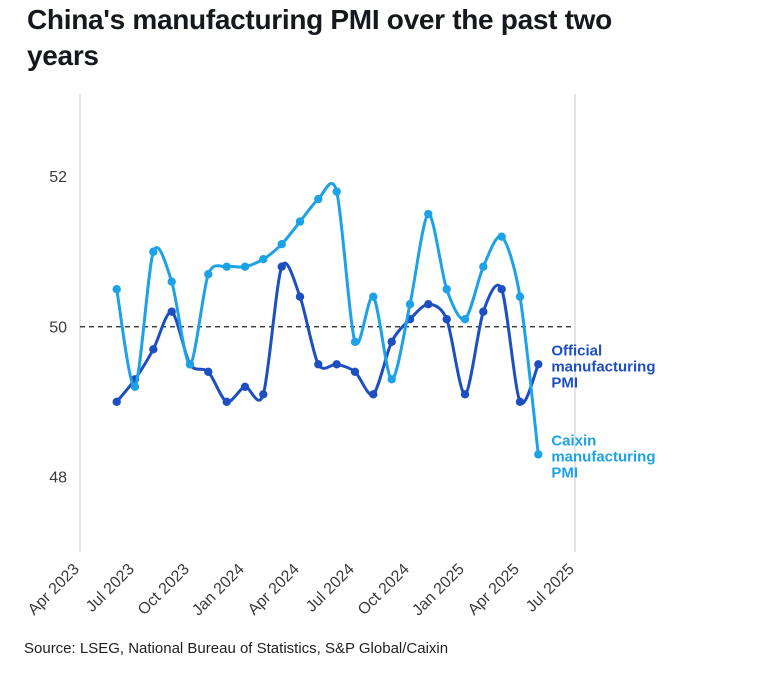 This screenshot has height=678, width=761. What do you see at coordinates (274, 590) in the screenshot?
I see `x-tick-label: Apr 2024` at bounding box center [274, 590].